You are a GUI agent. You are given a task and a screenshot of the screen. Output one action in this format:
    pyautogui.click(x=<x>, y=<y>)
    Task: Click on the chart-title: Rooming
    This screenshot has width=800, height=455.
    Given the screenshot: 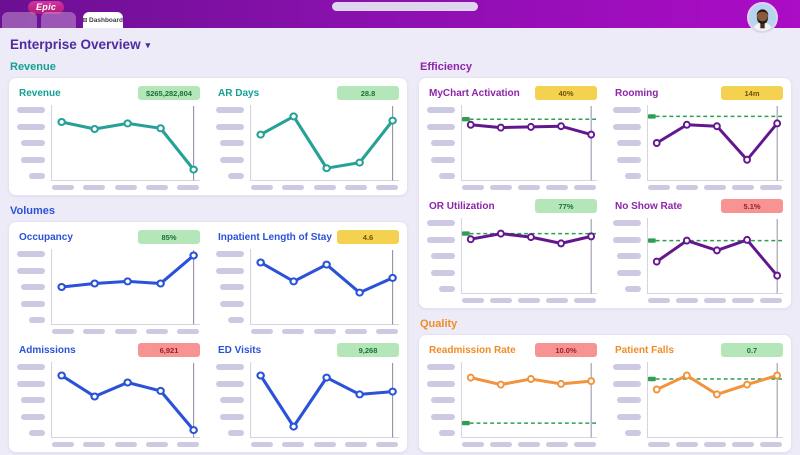 What is the action you would take?
    pyautogui.click(x=637, y=93)
    